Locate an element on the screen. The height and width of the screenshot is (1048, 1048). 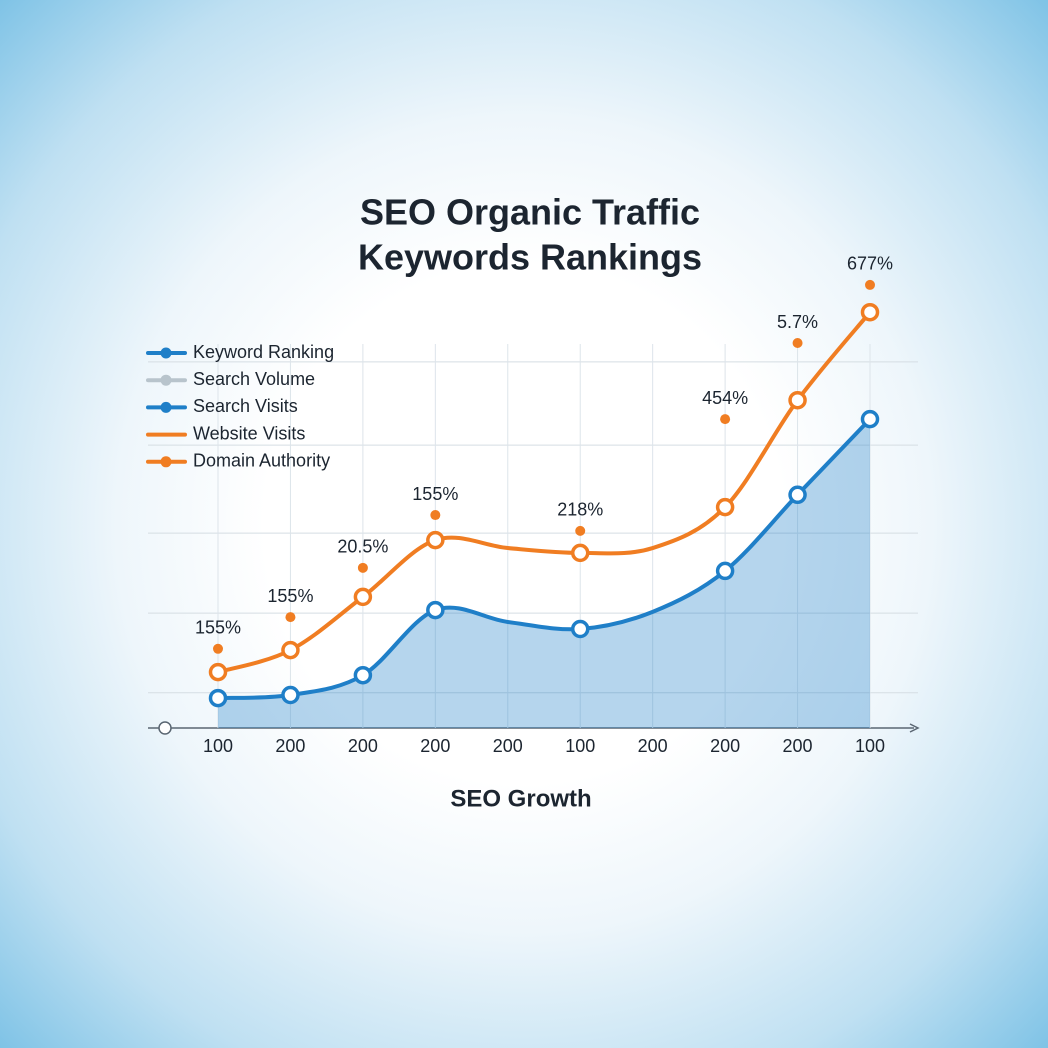
annotation: 677% is located at coordinates (870, 264).